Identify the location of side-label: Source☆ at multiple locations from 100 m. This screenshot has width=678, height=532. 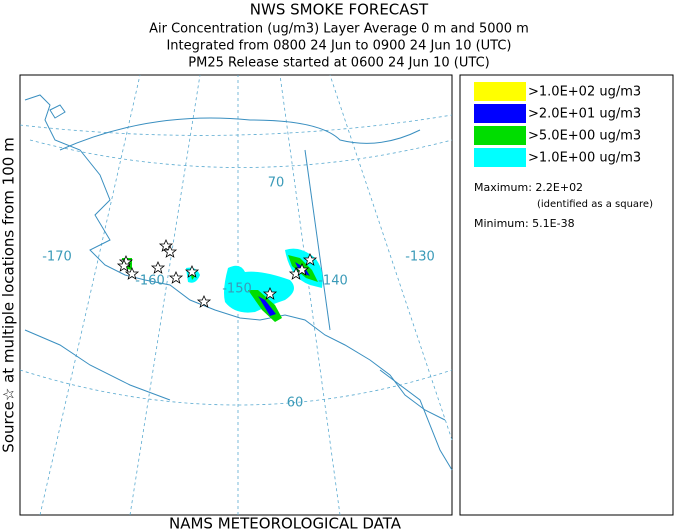
(9, 294).